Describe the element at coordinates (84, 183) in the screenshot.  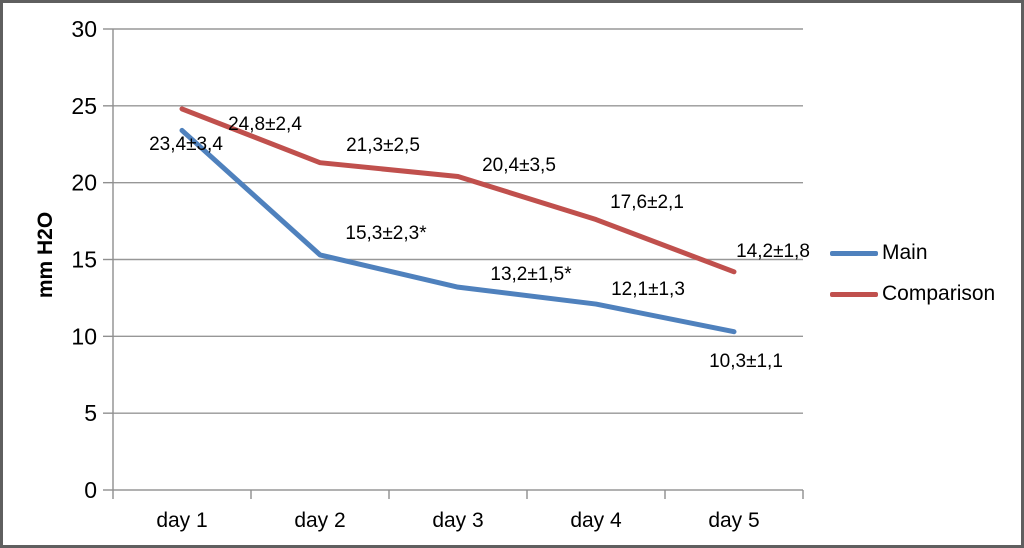
I see `y-tick-label-20: 20` at that location.